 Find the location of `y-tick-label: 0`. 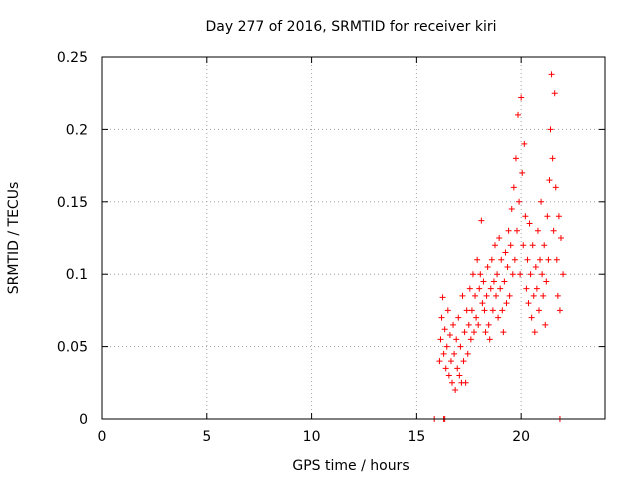

y-tick-label: 0 is located at coordinates (83, 420).